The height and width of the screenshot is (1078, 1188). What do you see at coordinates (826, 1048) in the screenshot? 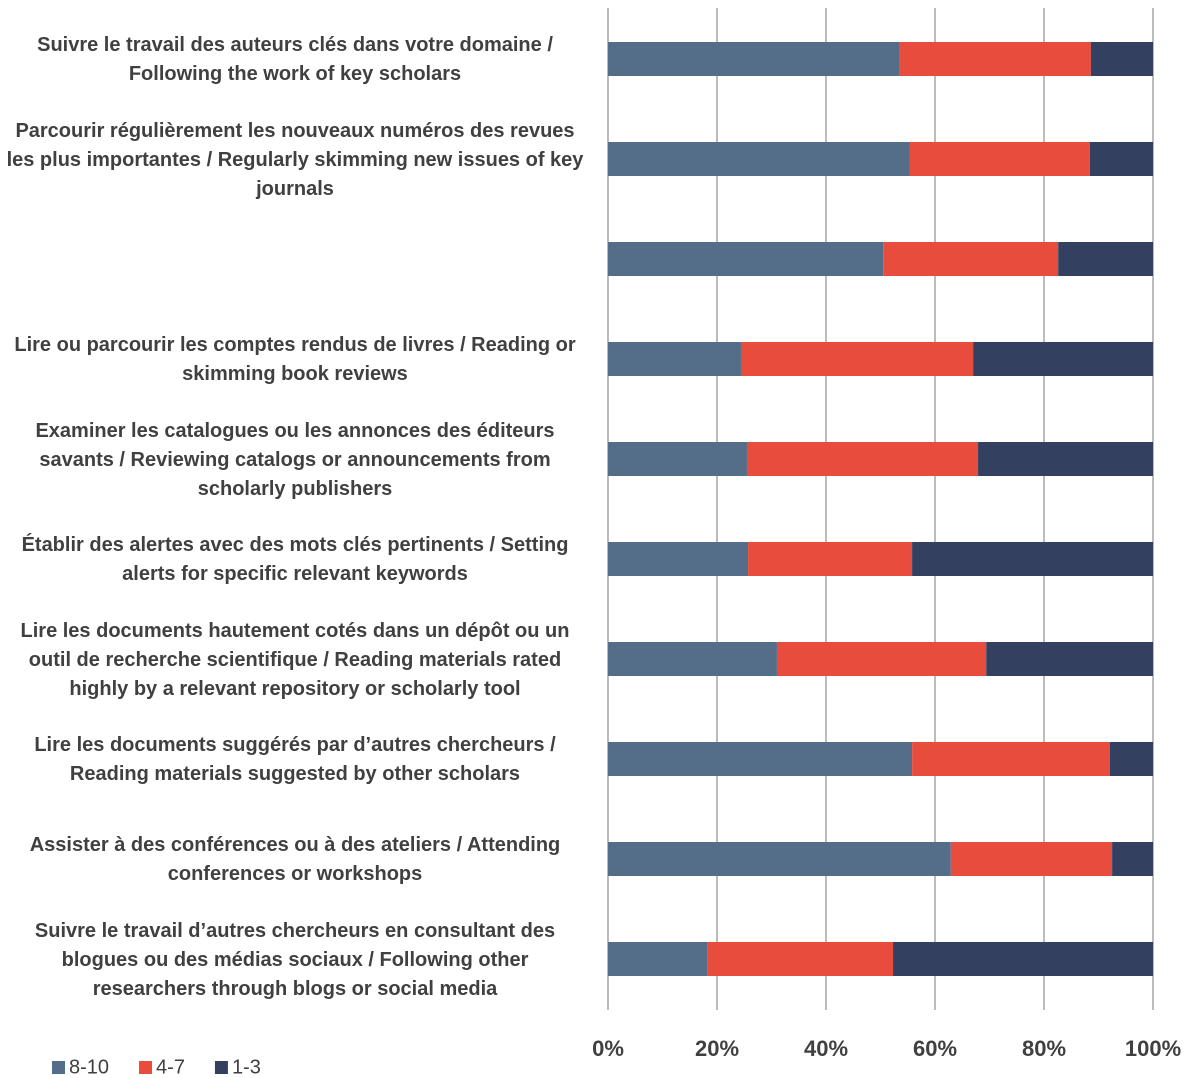
I see `x-tick-label: 40%` at bounding box center [826, 1048].